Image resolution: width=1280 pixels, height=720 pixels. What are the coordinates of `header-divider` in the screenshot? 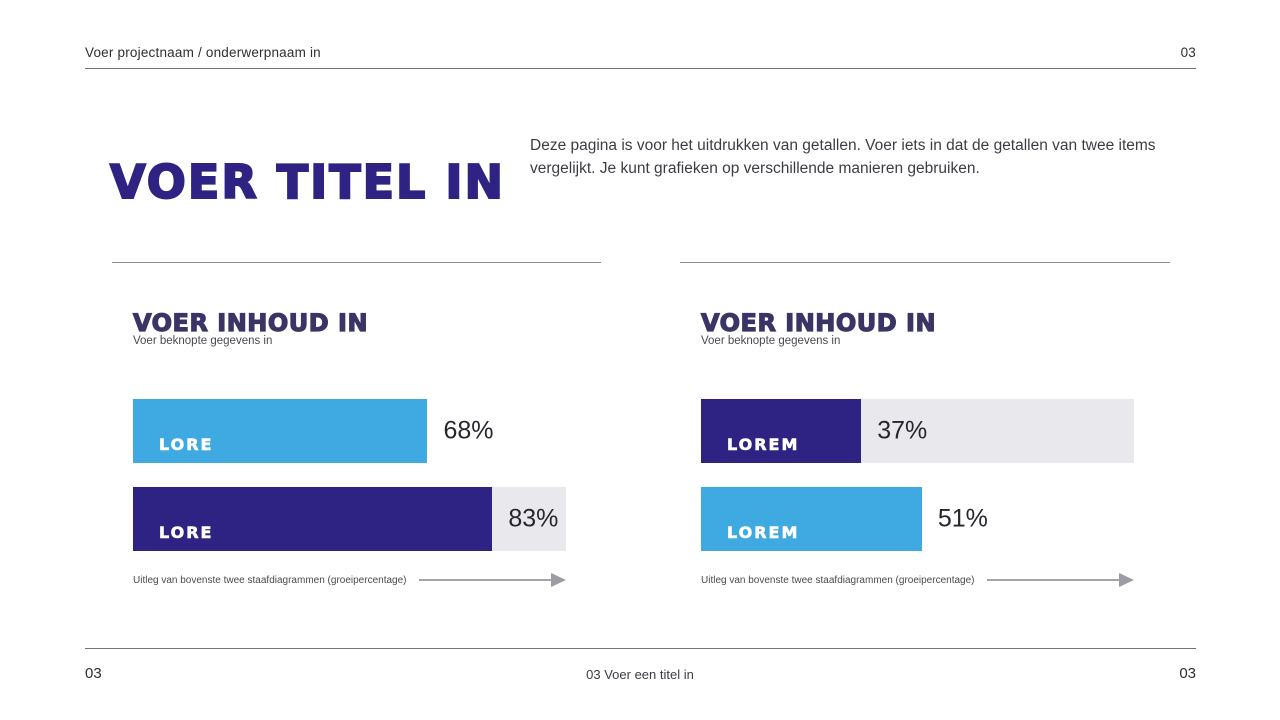 It's located at (640, 68).